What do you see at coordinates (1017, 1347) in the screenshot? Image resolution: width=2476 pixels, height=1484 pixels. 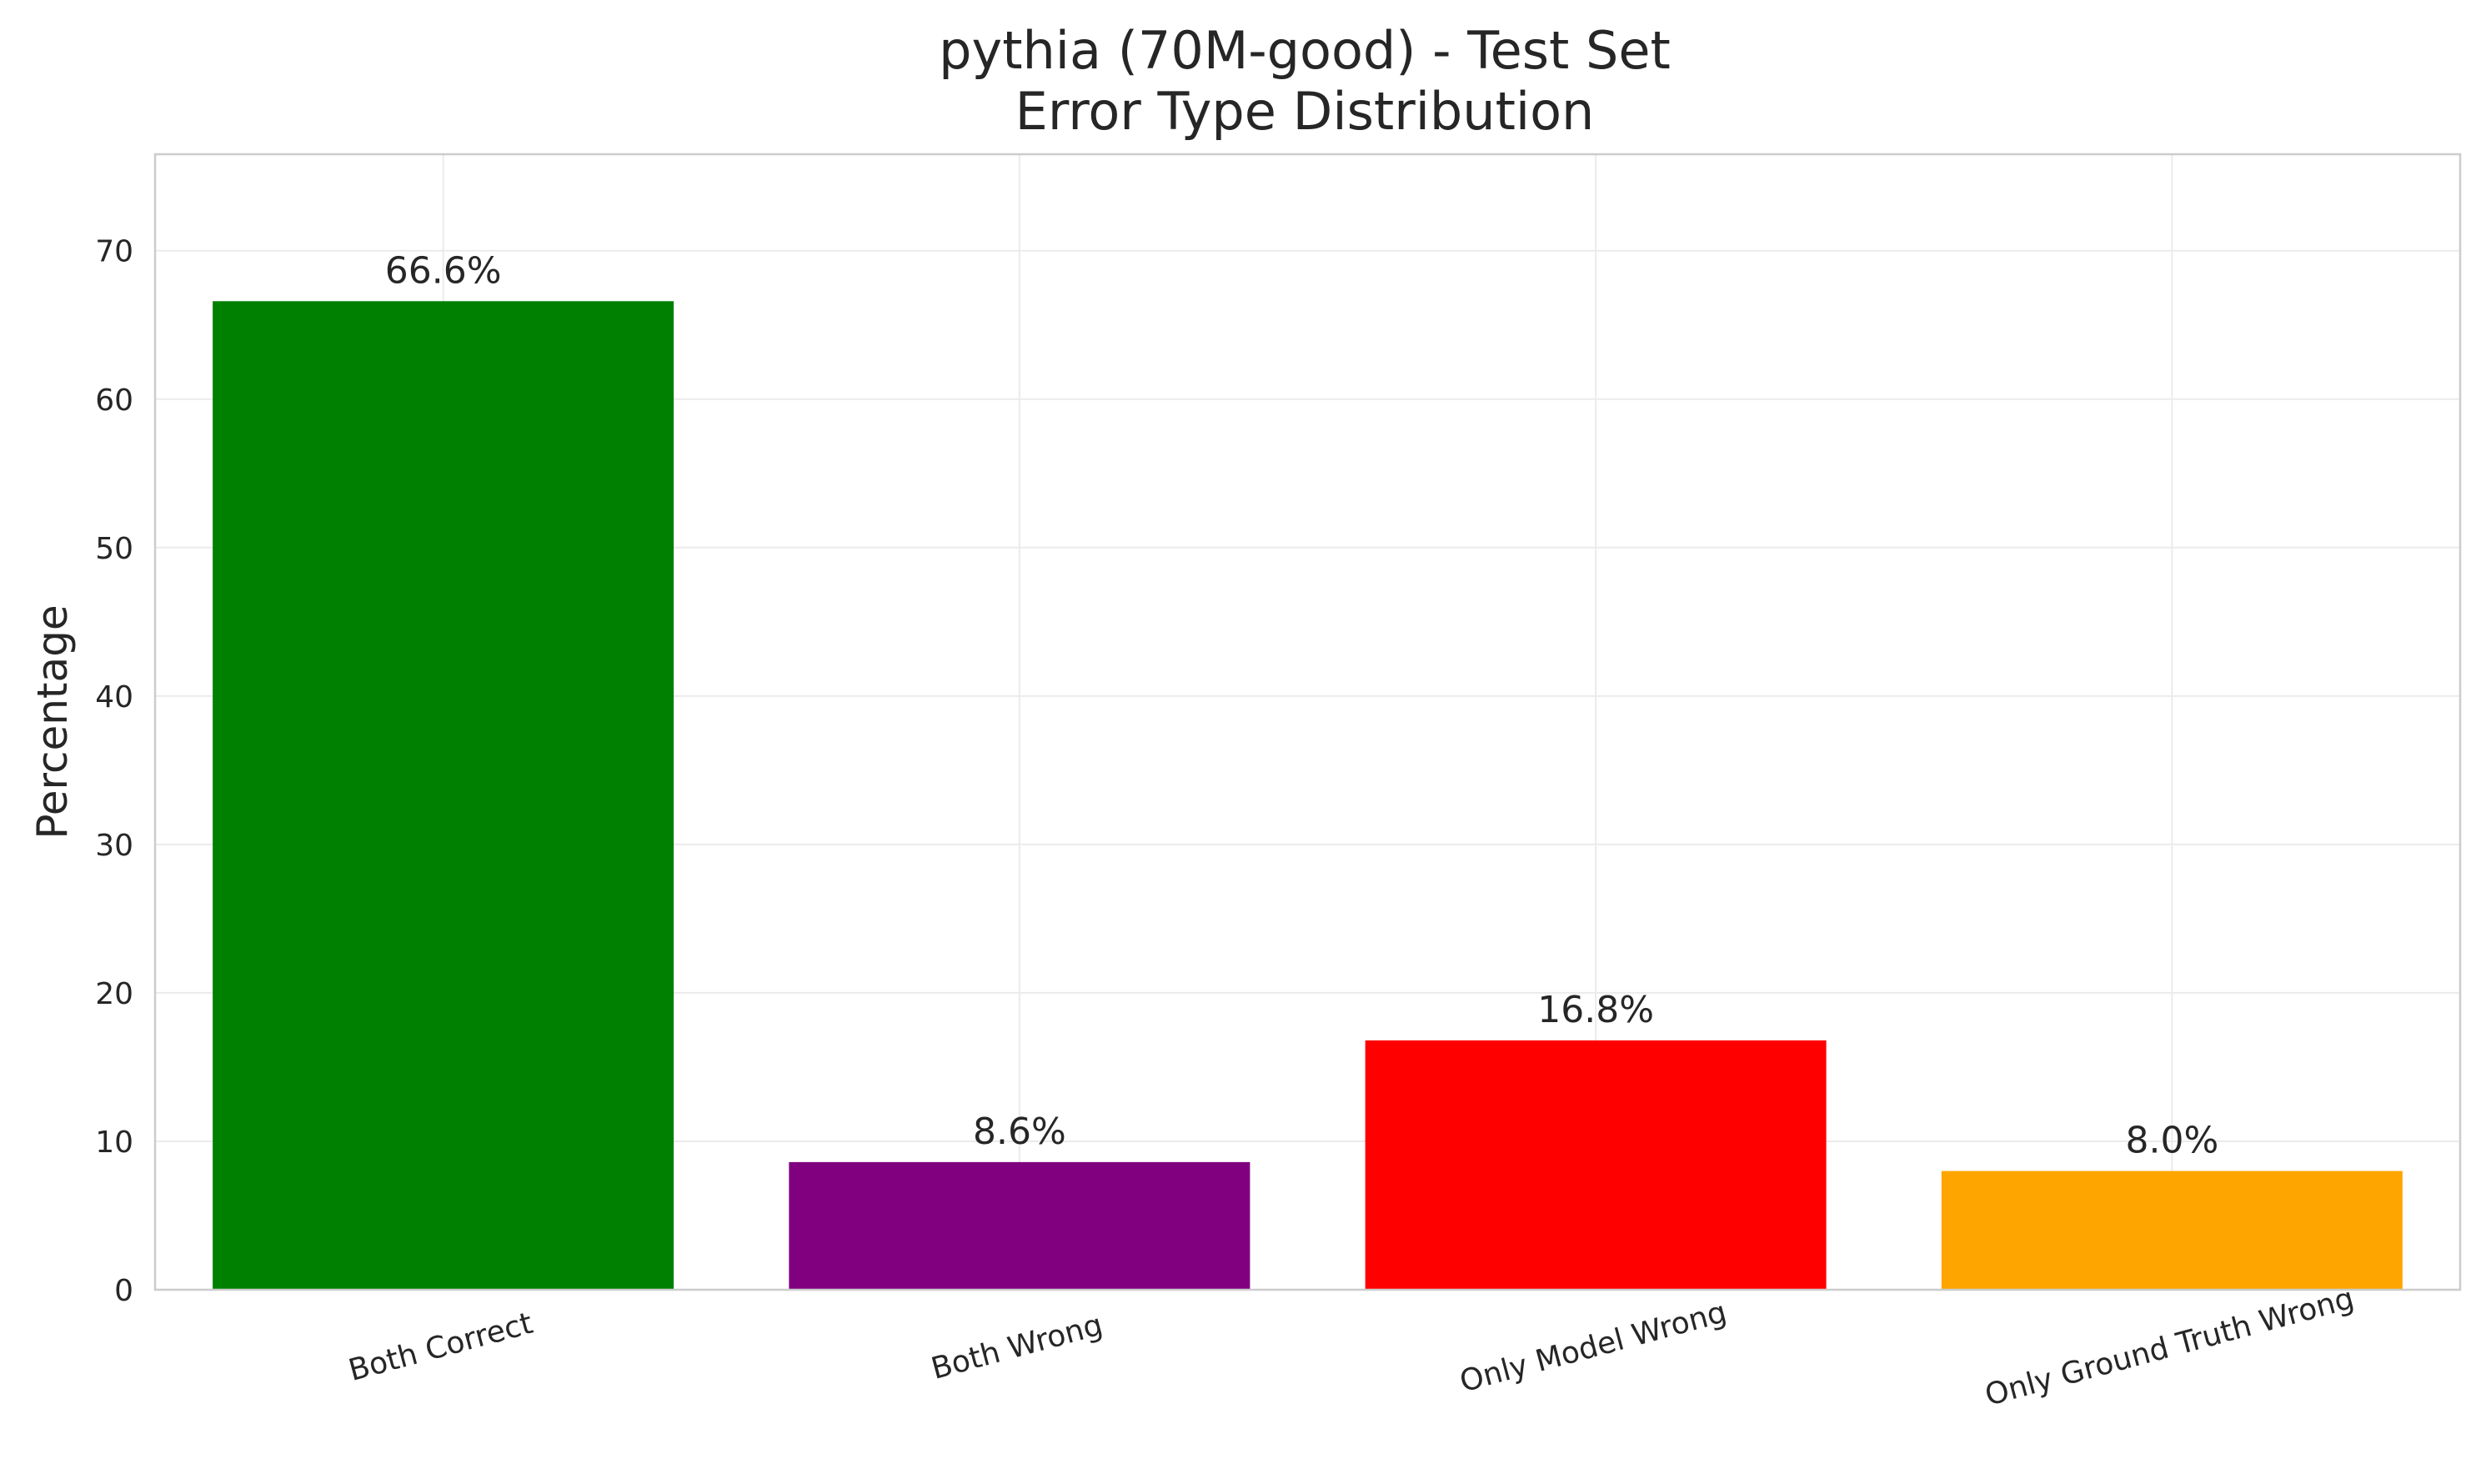 I see `x-tick-label: Both Wrong` at bounding box center [1017, 1347].